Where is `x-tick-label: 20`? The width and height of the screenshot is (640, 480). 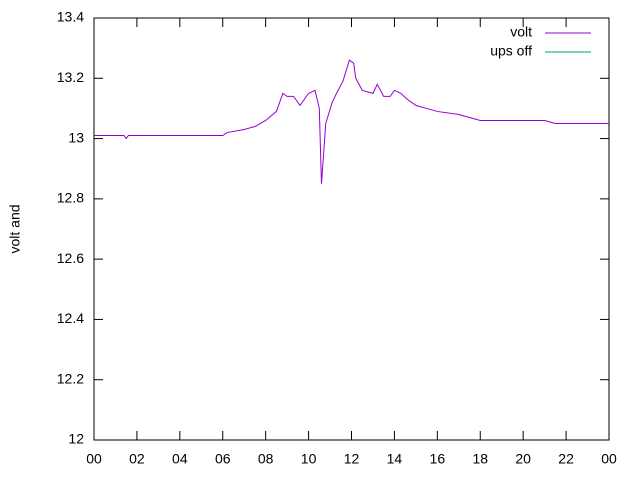
x-tick-label: 20 is located at coordinates (523, 459).